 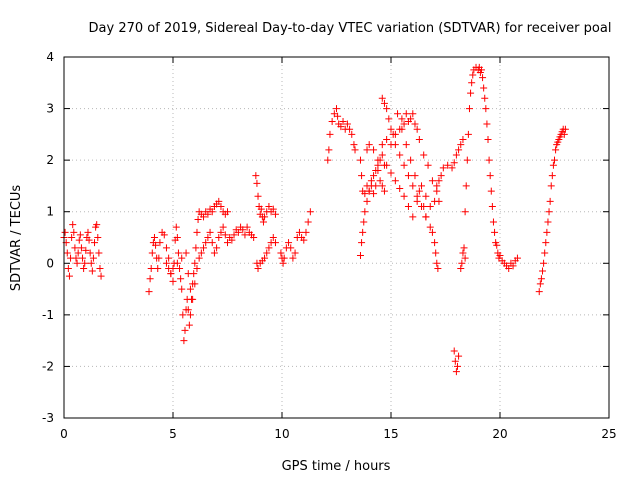 What do you see at coordinates (608, 434) in the screenshot?
I see `x-tick-label: 25` at bounding box center [608, 434].